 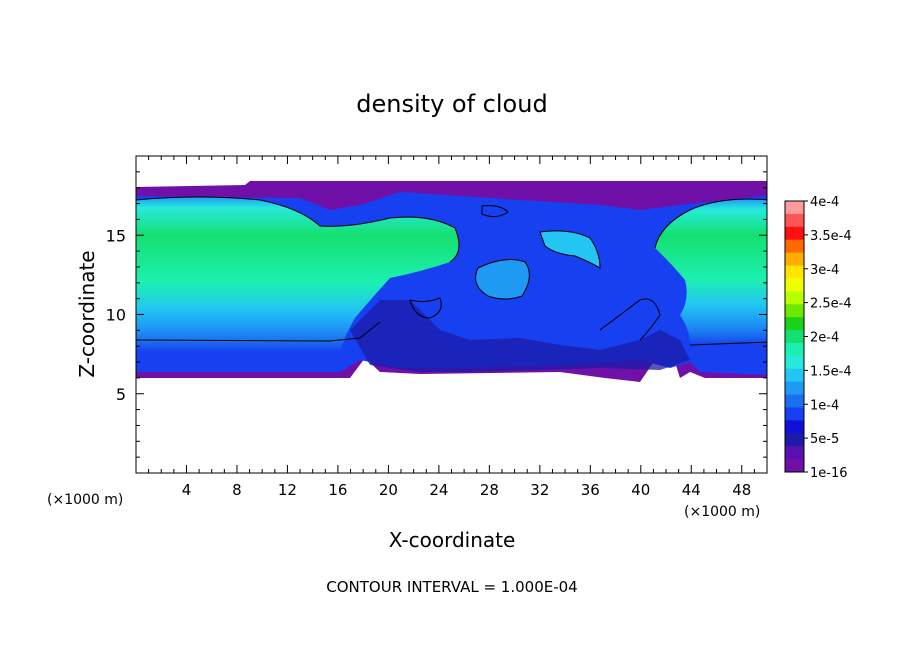 I want to click on x-tick-label: 12, so click(x=287, y=490).